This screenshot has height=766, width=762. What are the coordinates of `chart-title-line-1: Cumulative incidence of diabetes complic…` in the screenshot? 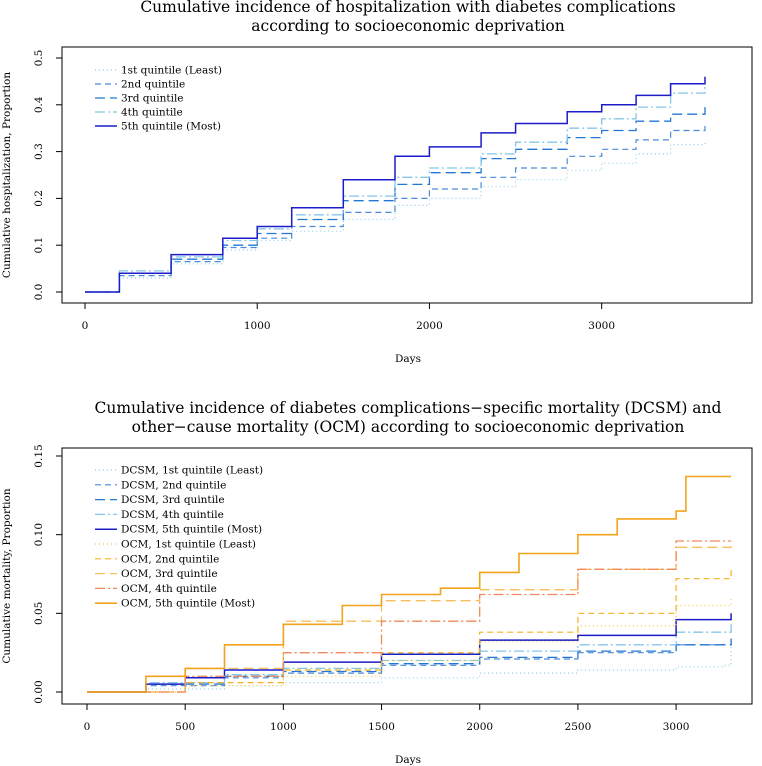 It's located at (408, 408).